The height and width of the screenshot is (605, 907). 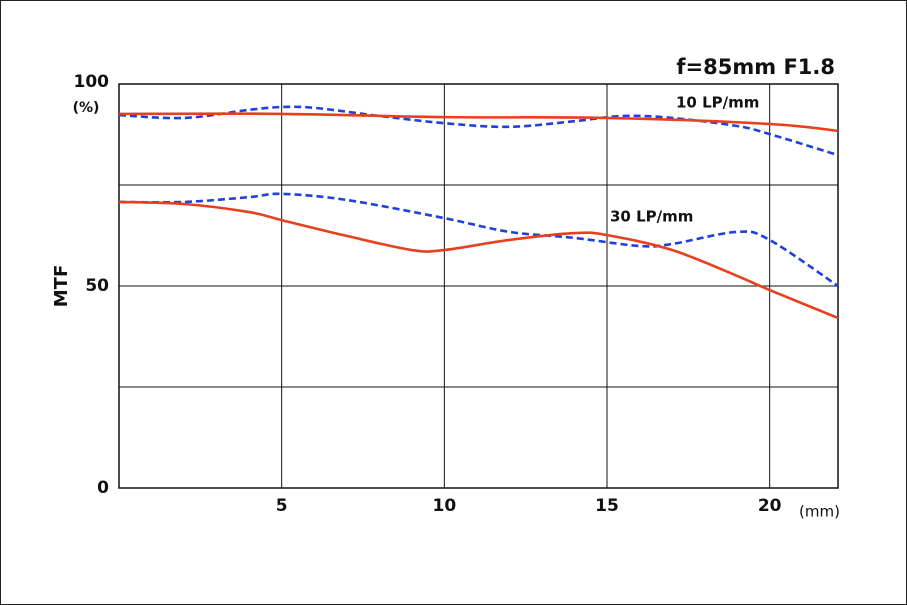 What do you see at coordinates (651, 217) in the screenshot?
I see `annotation: 30 LP/mm` at bounding box center [651, 217].